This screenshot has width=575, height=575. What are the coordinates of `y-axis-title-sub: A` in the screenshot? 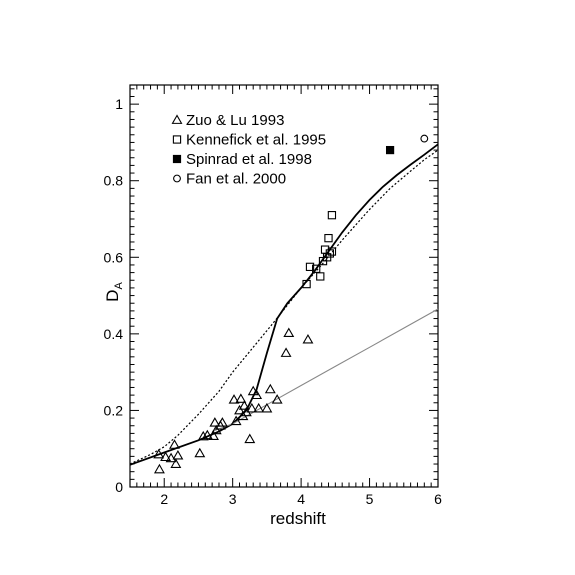 It's located at (119, 286).